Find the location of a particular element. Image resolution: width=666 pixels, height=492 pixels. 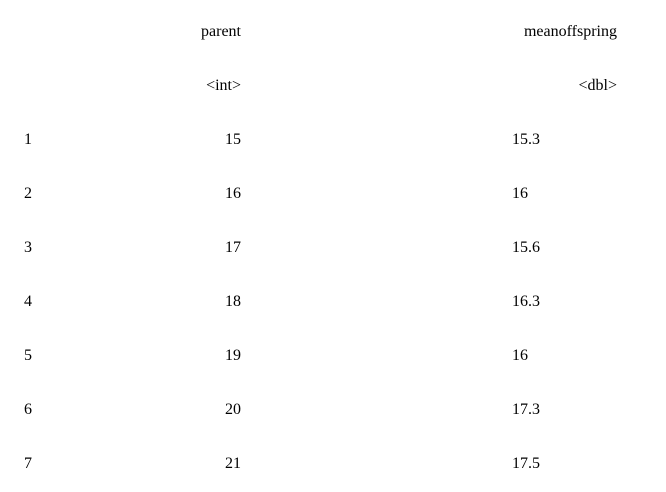

meanoffspring-value: 17.5 is located at coordinates (526, 463).